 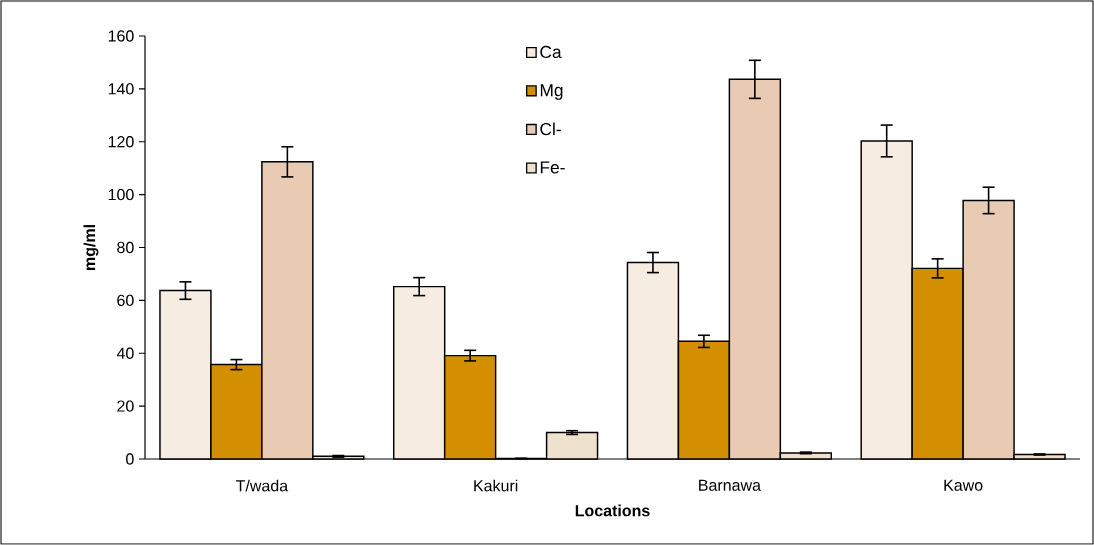 I want to click on y-tick-label: 60, so click(x=125, y=300).